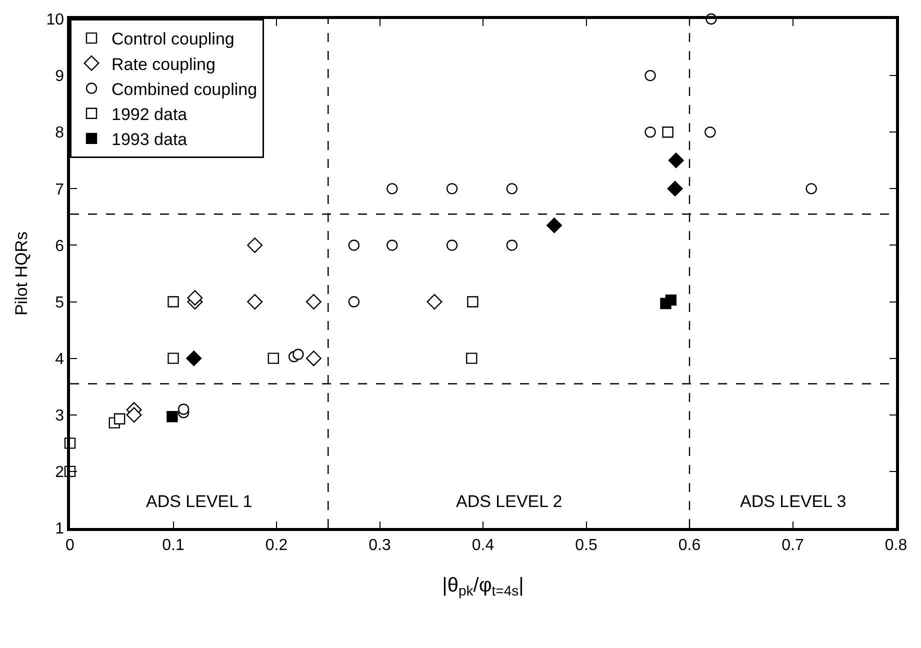  I want to click on legend-label: Rate coupling, so click(164, 64).